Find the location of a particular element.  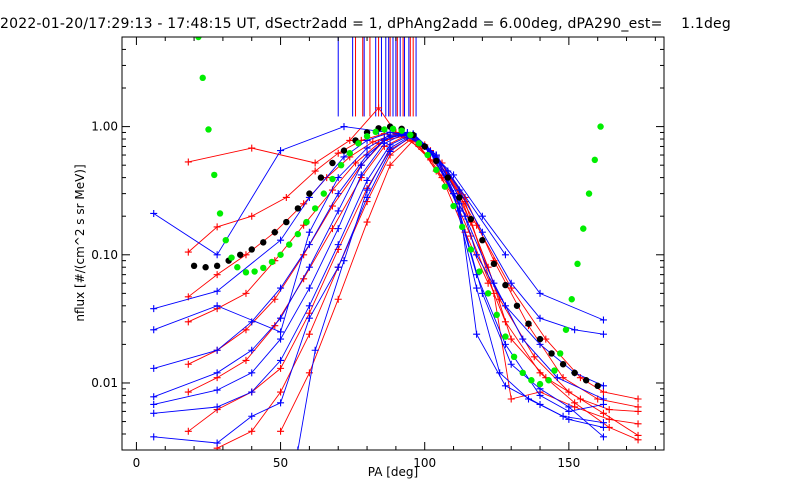

x-axis-label: PA [deg] is located at coordinates (393, 472).